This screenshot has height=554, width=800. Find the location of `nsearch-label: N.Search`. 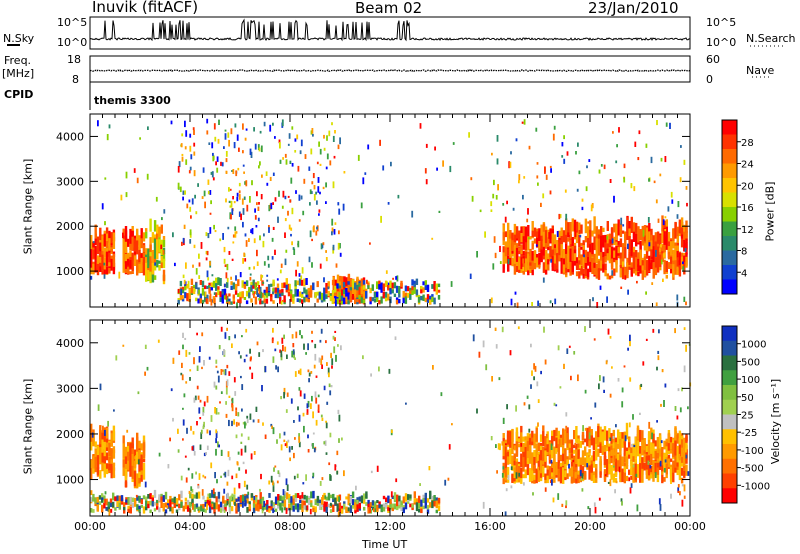

nsearch-label: N.Search is located at coordinates (771, 38).